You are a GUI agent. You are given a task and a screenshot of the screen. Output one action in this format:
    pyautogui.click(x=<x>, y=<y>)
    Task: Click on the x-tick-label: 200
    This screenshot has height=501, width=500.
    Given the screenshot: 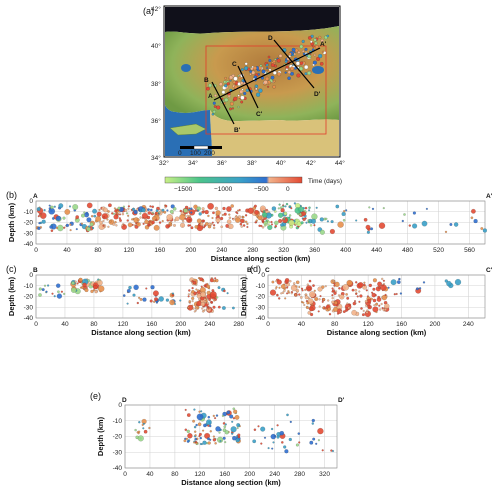 What is the action you would take?
    pyautogui.click(x=180, y=324)
    